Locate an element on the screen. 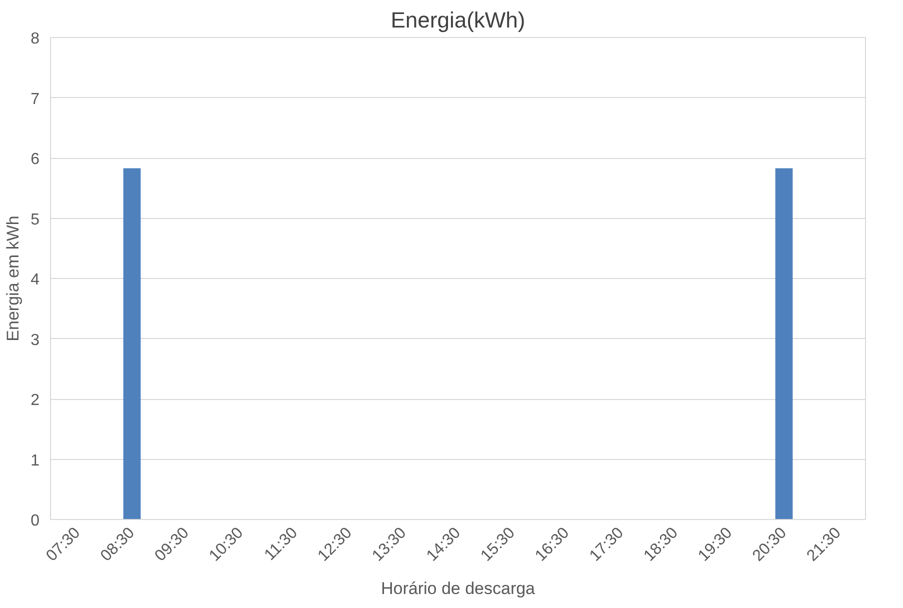 The height and width of the screenshot is (608, 903). y-tick-label: 8 is located at coordinates (35, 39).